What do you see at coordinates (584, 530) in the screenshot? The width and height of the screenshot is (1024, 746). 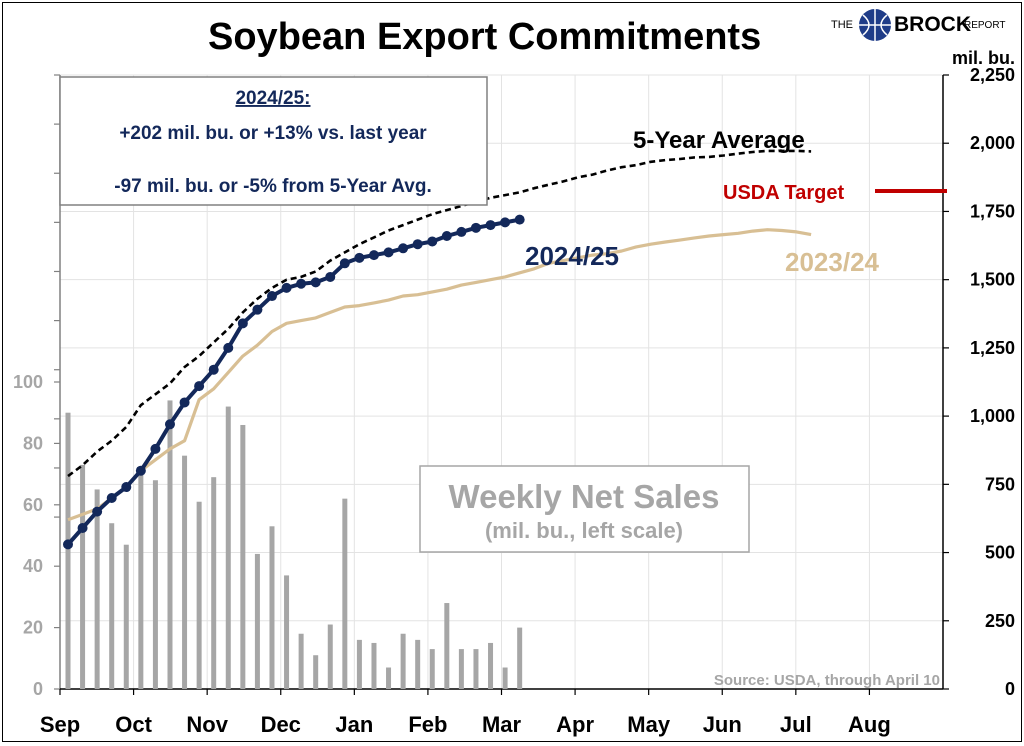 I see `weekly-sales-subtitle: (mil. bu., left scale)` at bounding box center [584, 530].